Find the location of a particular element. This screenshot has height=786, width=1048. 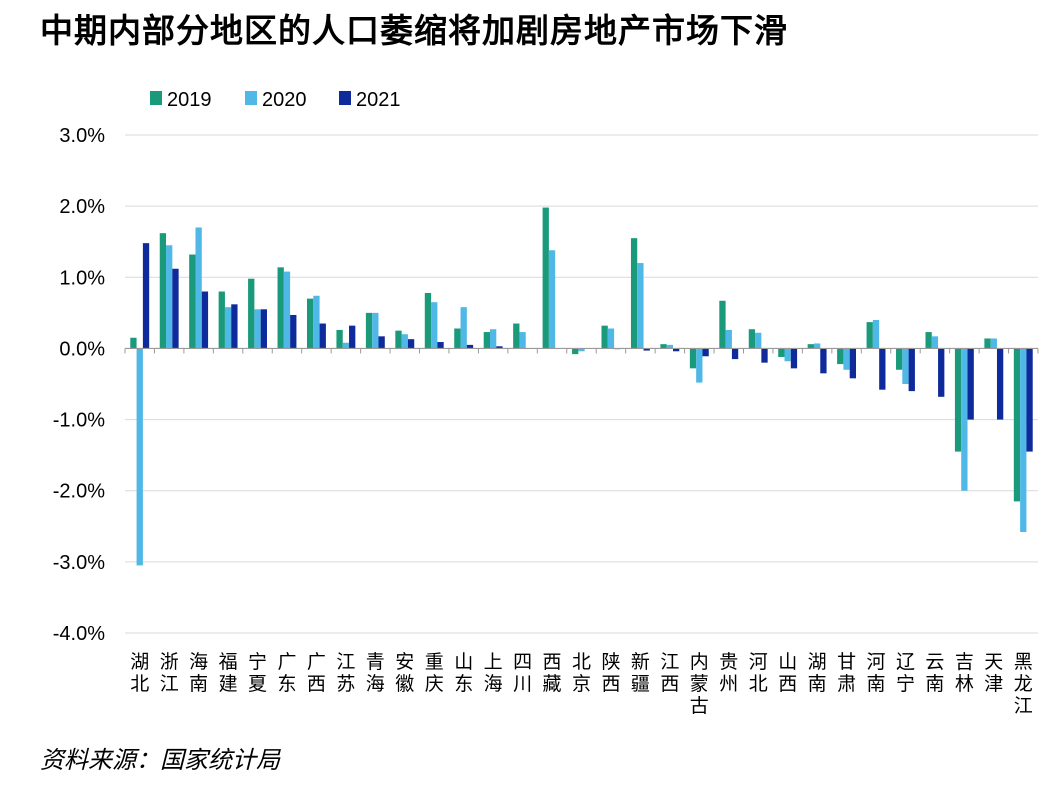

legend-swatch-2021 is located at coordinates (345, 98).